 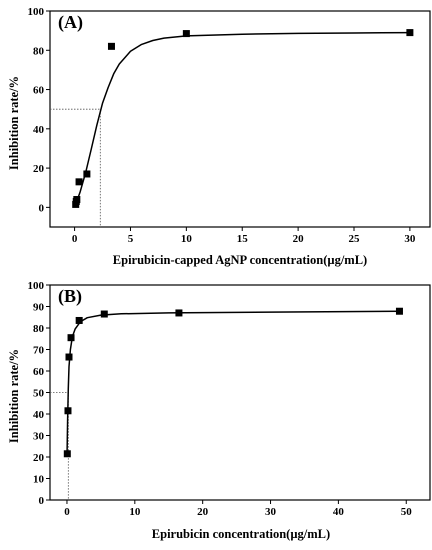 I want to click on y-axis-title-b: Inhibition rate/%, so click(x=14, y=396).